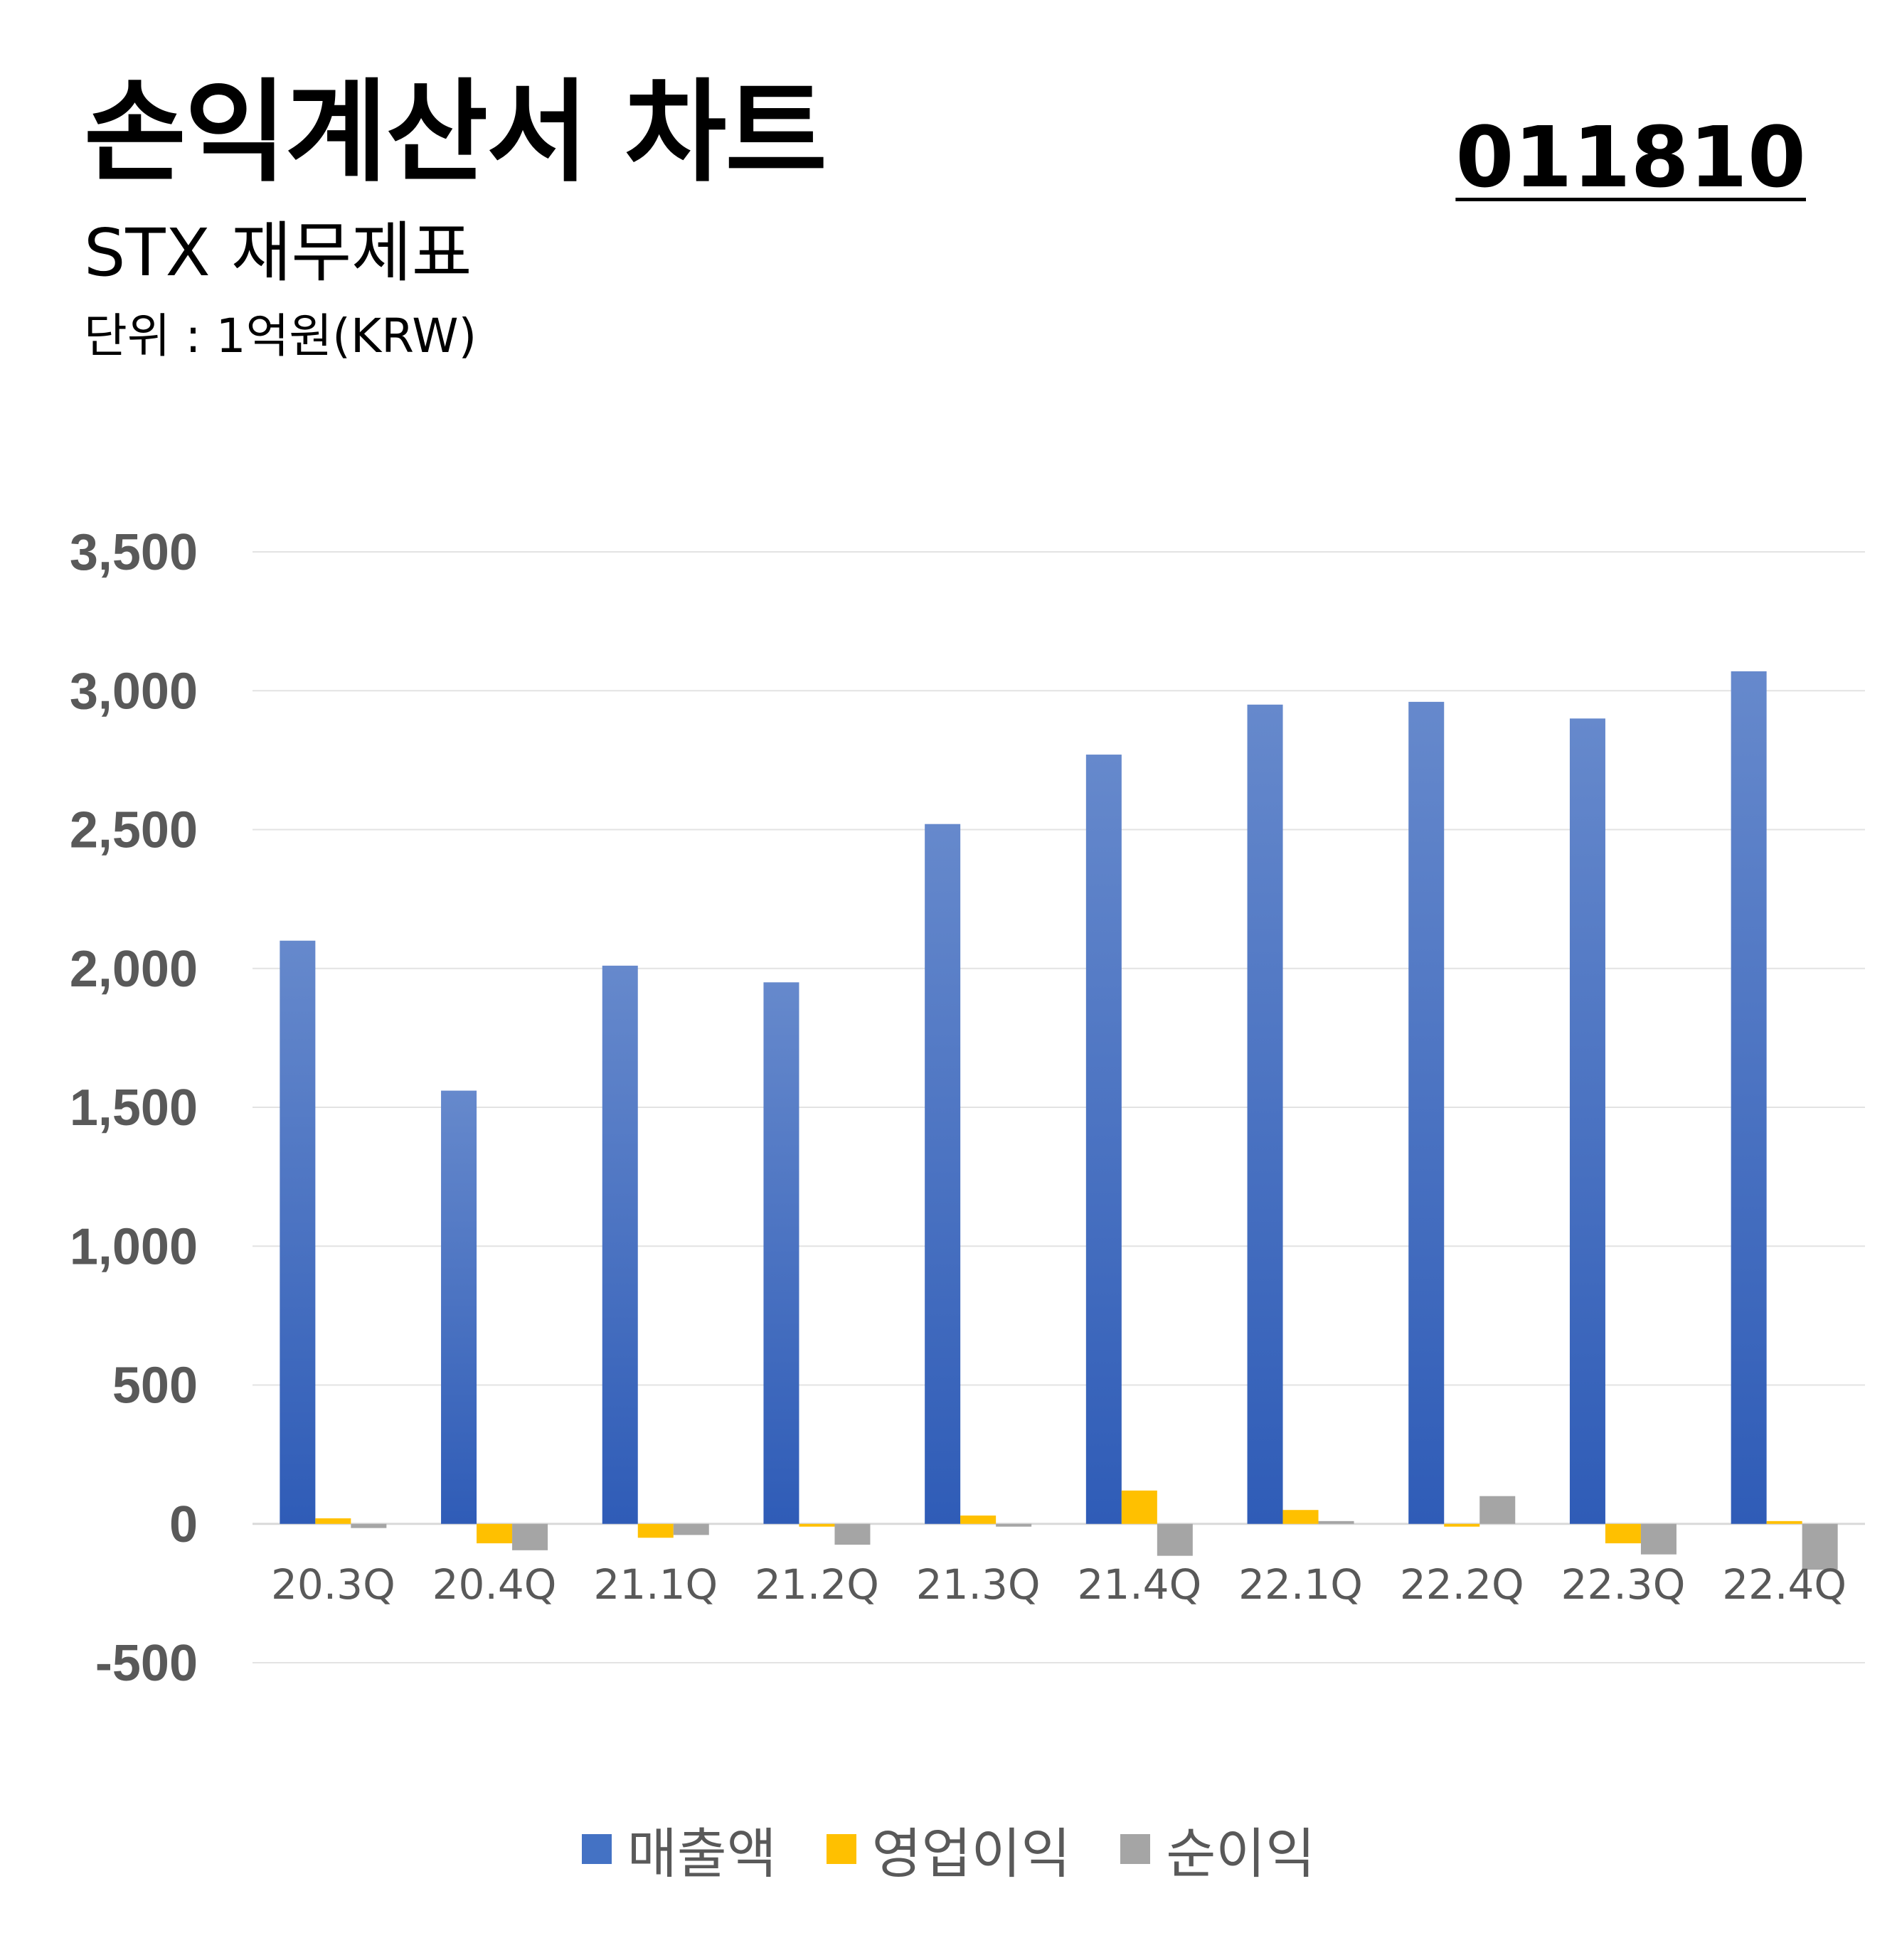 Image resolution: width=1897 pixels, height=1960 pixels. What do you see at coordinates (455, 132) in the screenshot?
I see `chart-title: 손익계산서 차트` at bounding box center [455, 132].